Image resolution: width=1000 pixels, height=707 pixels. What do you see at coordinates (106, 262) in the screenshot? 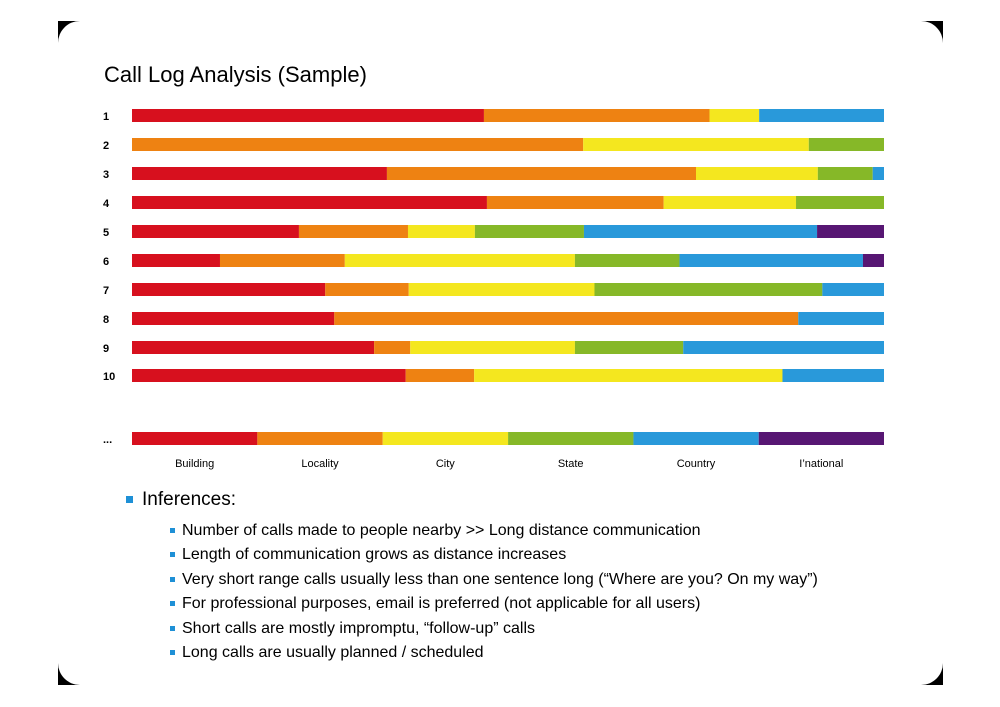
I see `row-label: 6` at bounding box center [106, 262].